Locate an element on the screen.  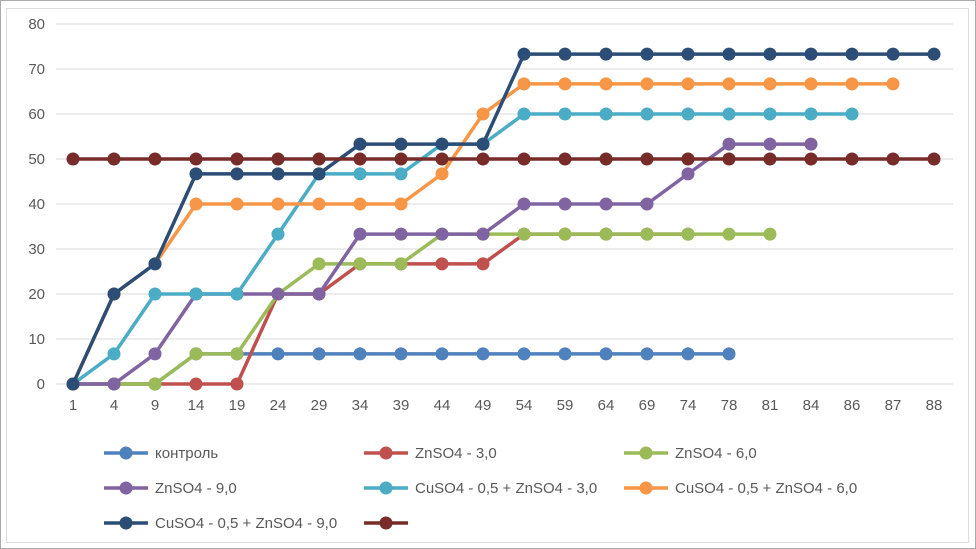
legend-item-0: контроль is located at coordinates (161, 453).